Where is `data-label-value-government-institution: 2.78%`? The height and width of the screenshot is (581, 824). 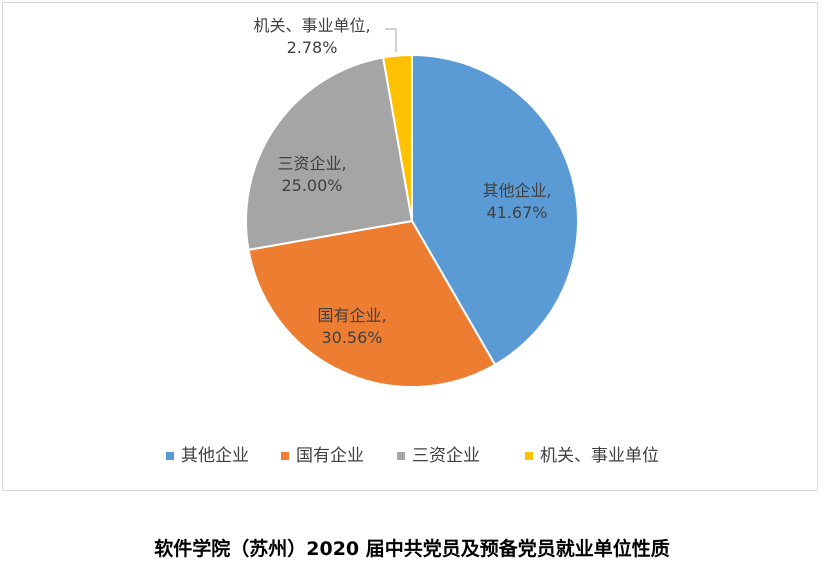
data-label-value-government-institution: 2.78% is located at coordinates (312, 47).